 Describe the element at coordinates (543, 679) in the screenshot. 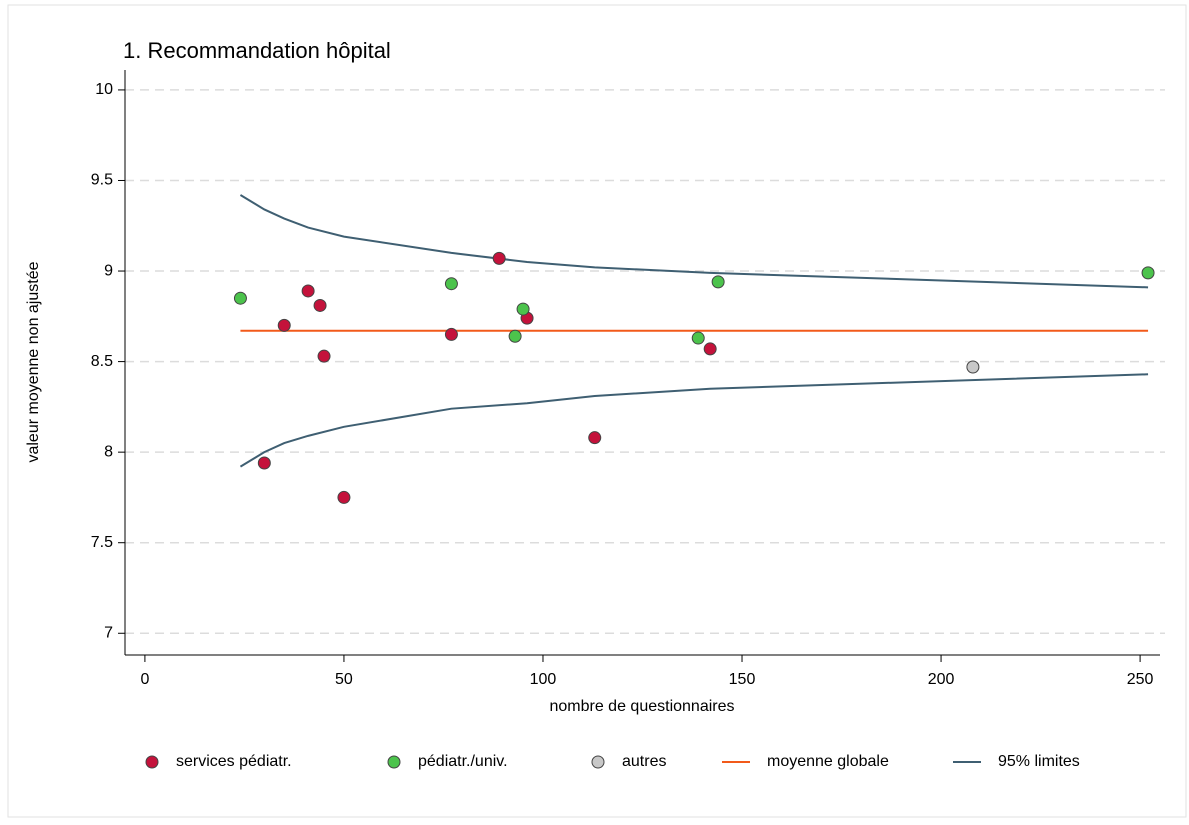

I see `x-tick-label: 100` at that location.